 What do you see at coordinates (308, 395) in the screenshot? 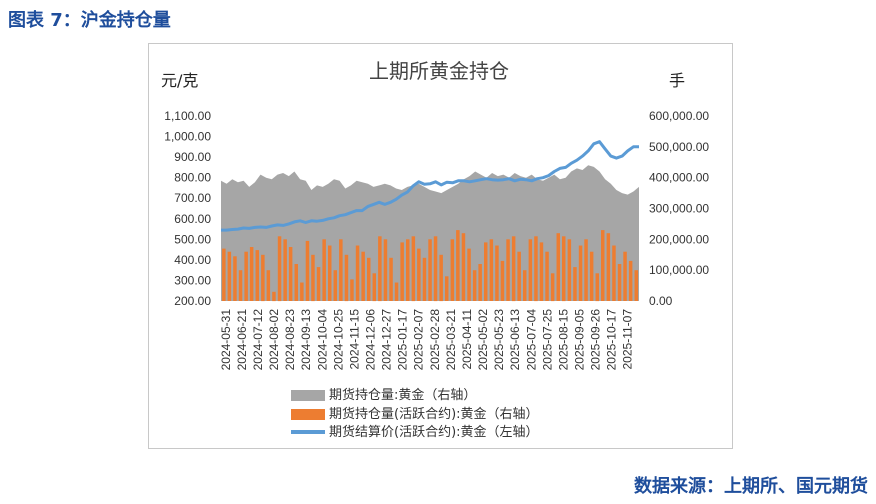
I see `legend-swatch-total` at bounding box center [308, 395].